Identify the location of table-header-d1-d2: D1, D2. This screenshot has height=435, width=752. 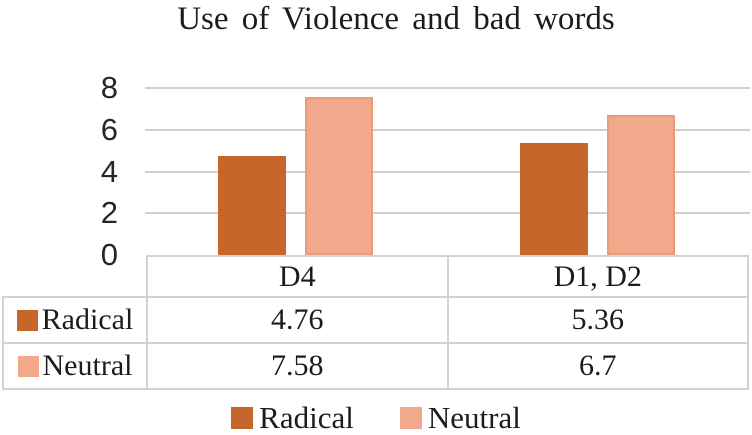
(597, 276).